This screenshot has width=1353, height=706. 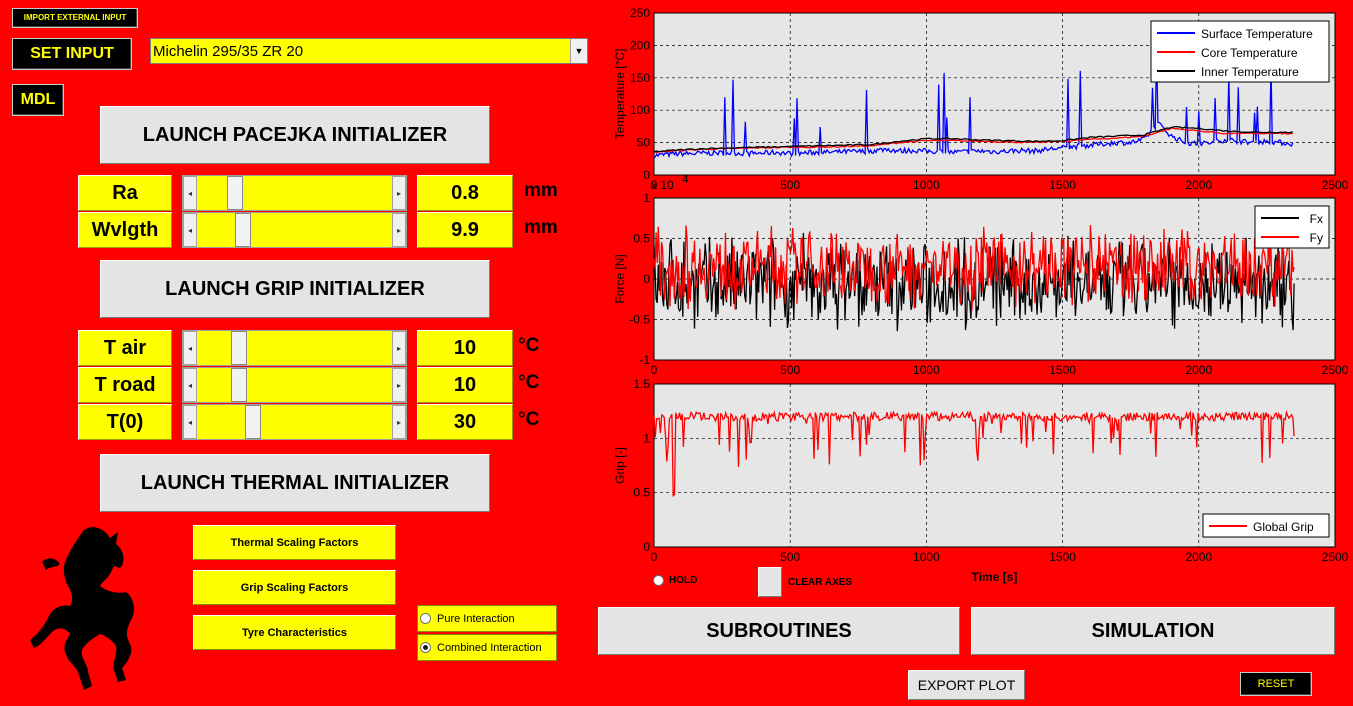 I want to click on ra-unit: mm, so click(x=541, y=190).